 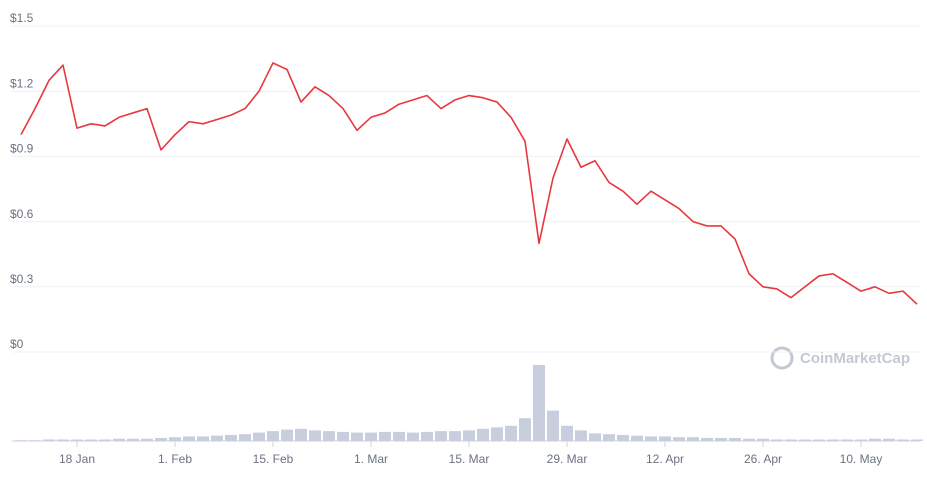 I want to click on x-tick-label: 29. Mar, so click(x=567, y=459).